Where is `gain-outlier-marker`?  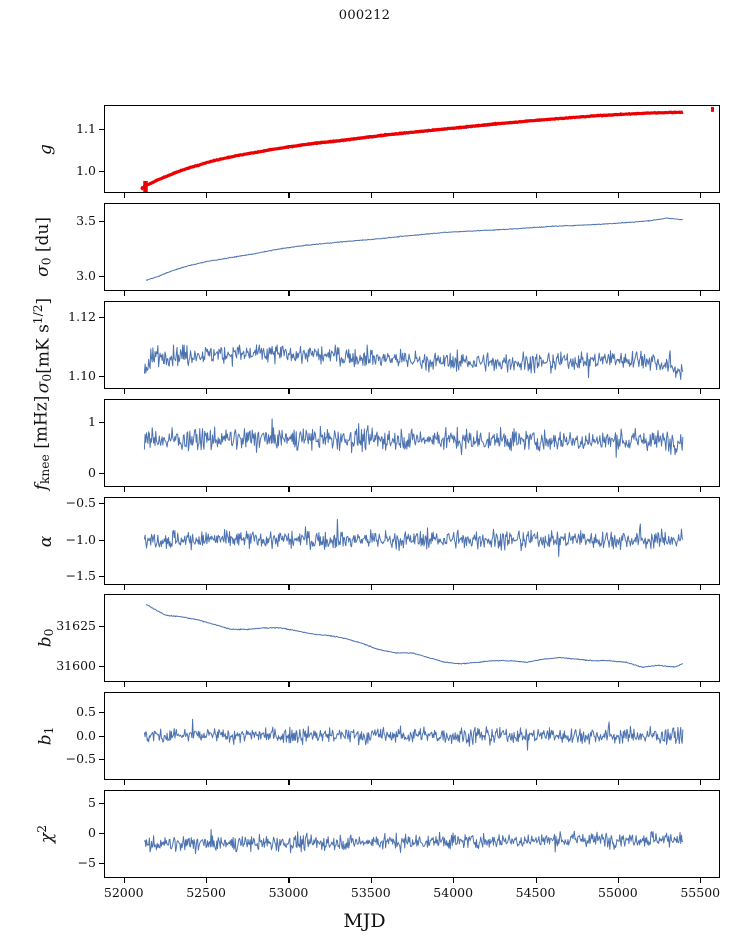
gain-outlier-marker is located at coordinates (145, 186).